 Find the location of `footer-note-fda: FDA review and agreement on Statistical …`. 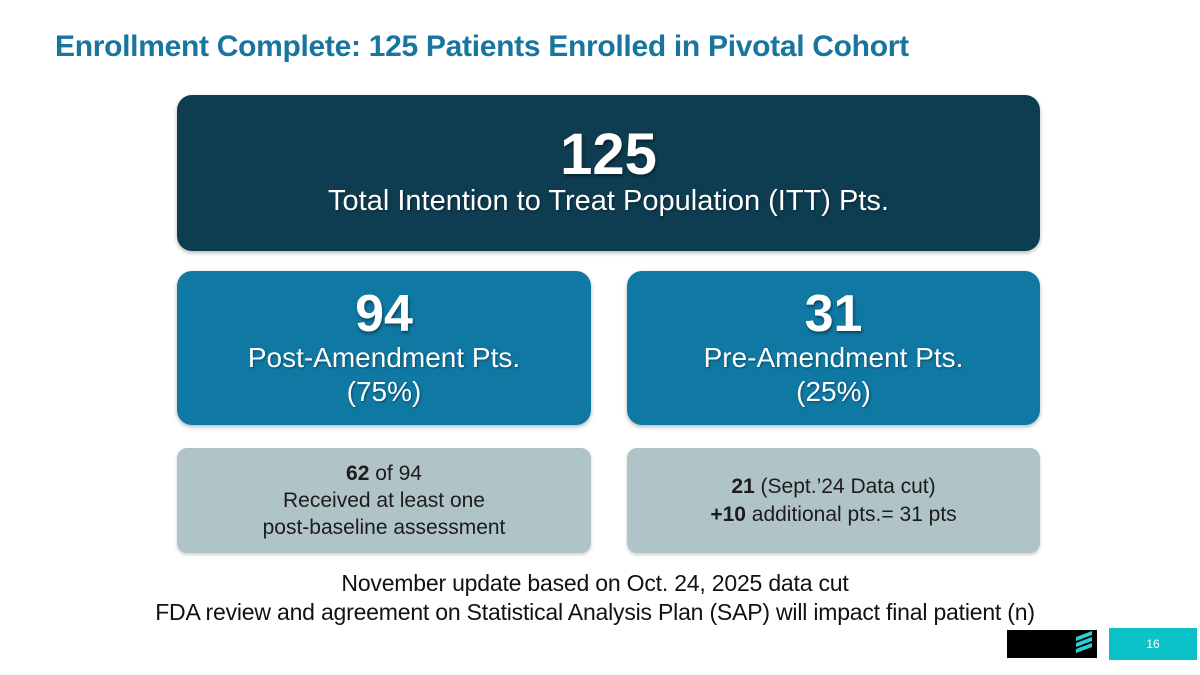

footer-note-fda: FDA review and agreement on Statistical … is located at coordinates (595, 612).